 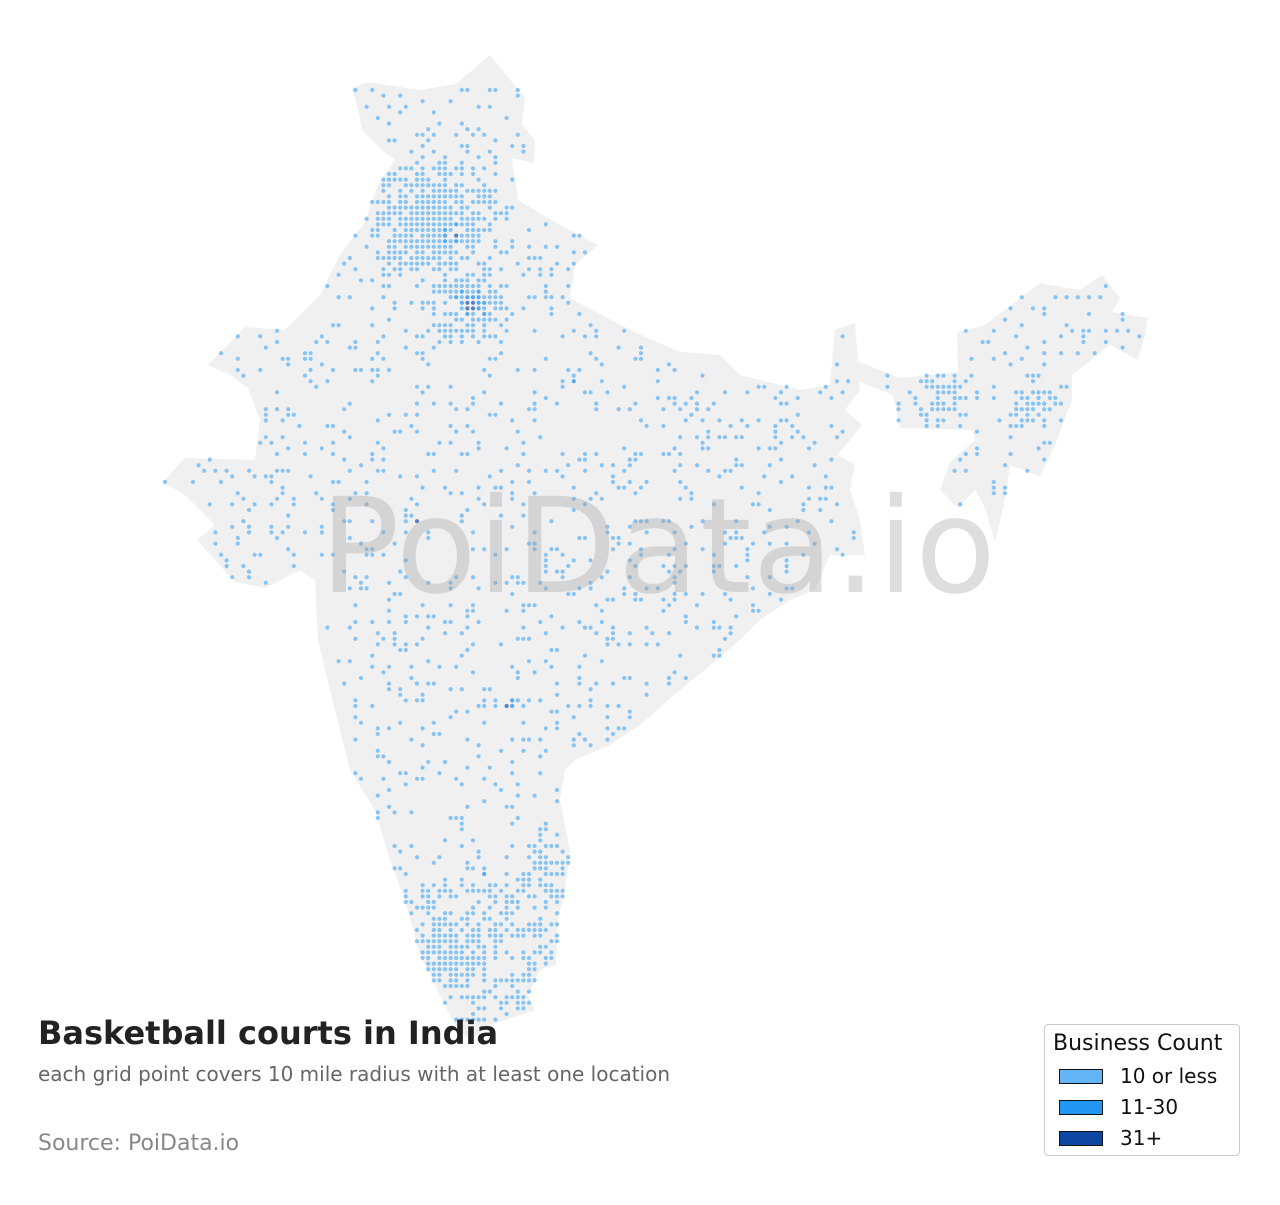 I want to click on legend-title: Business Count, so click(x=1138, y=1043).